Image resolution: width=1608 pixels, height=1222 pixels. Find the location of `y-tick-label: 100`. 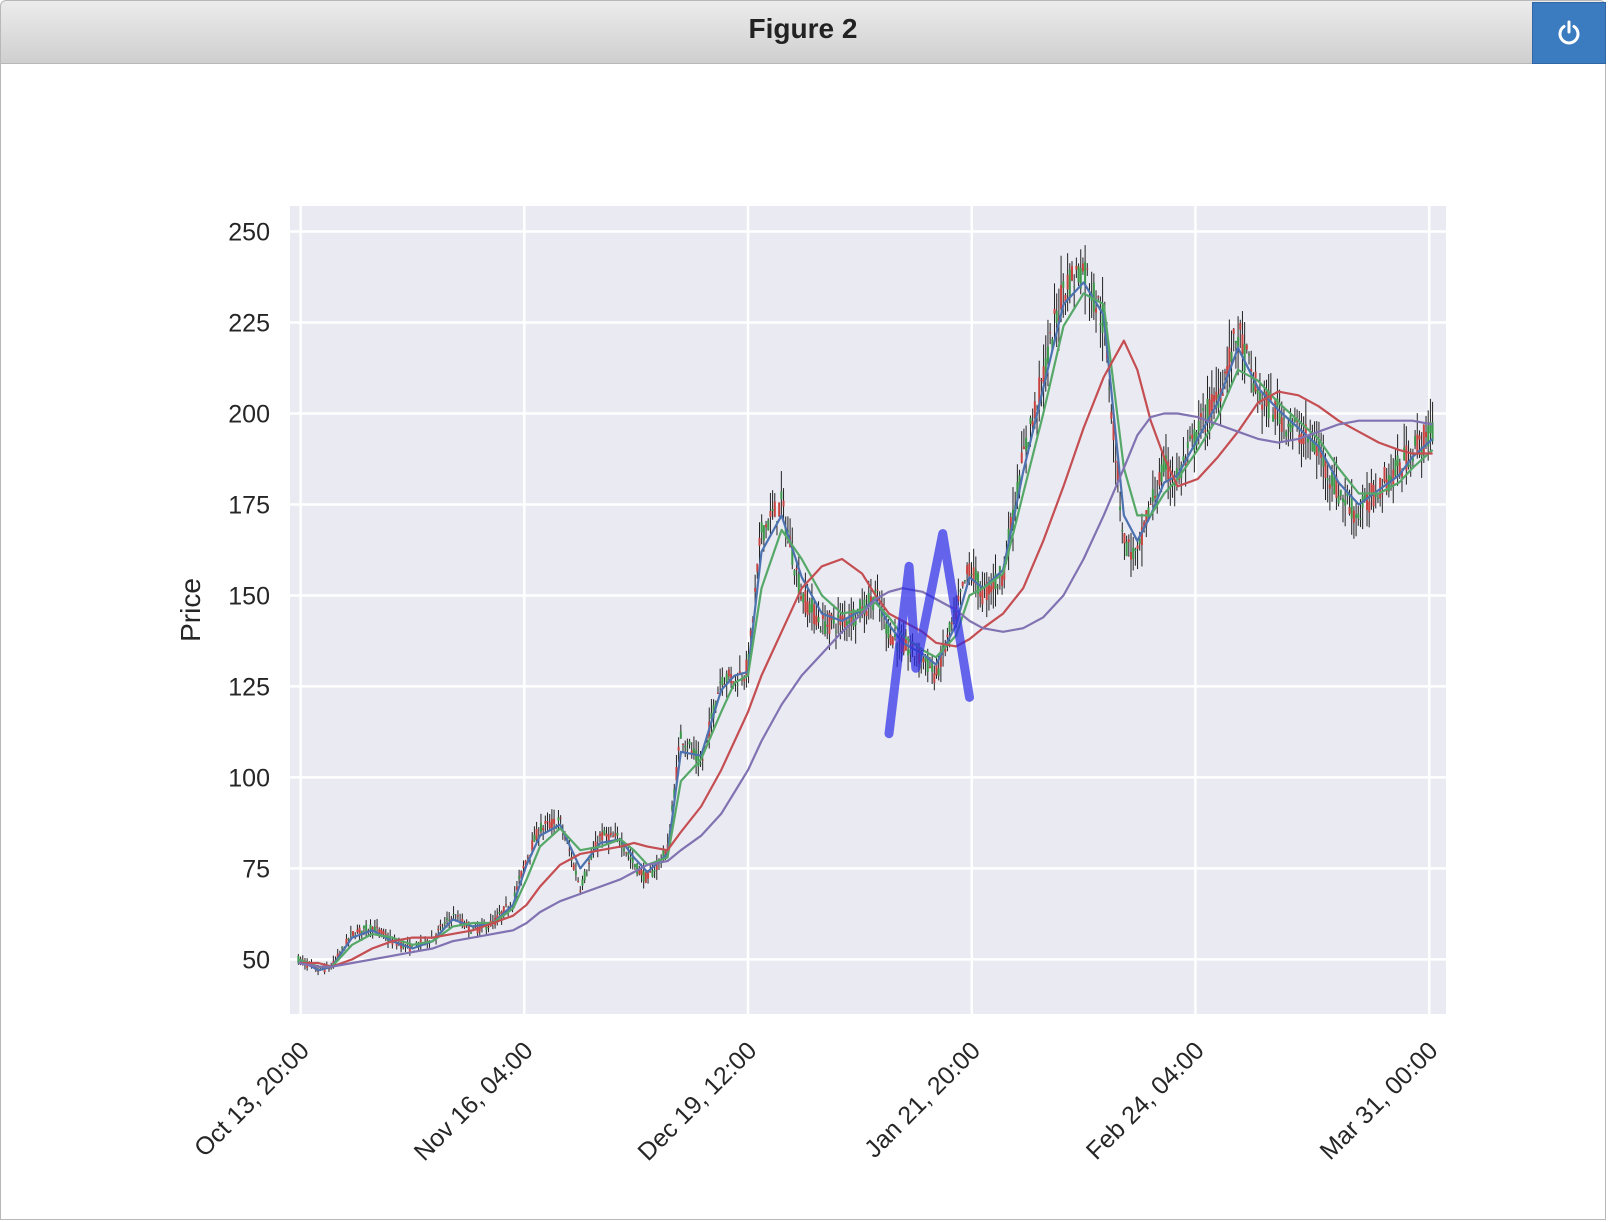

y-tick-label: 100 is located at coordinates (249, 778).